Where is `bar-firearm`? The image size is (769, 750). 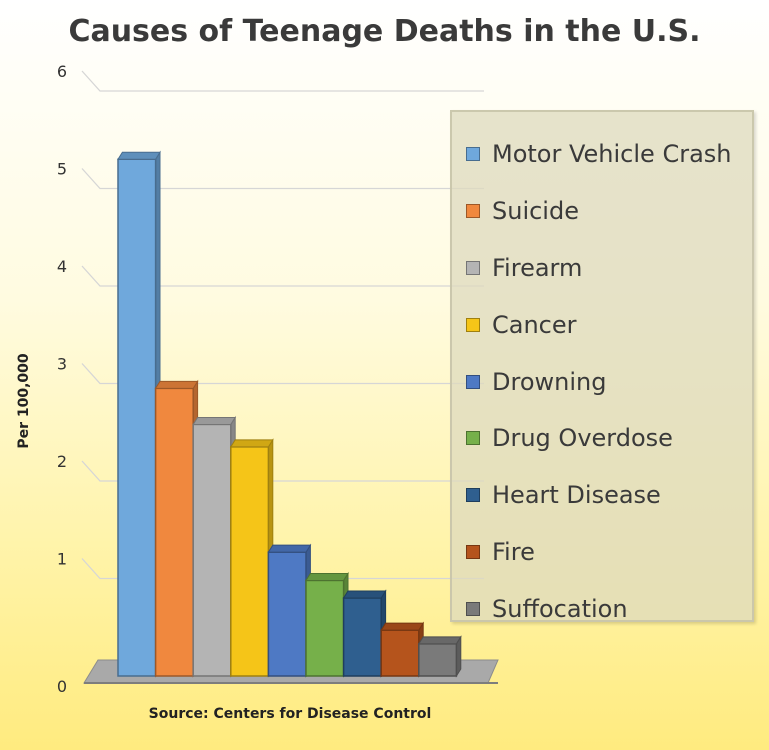 bar-firearm is located at coordinates (214, 546).